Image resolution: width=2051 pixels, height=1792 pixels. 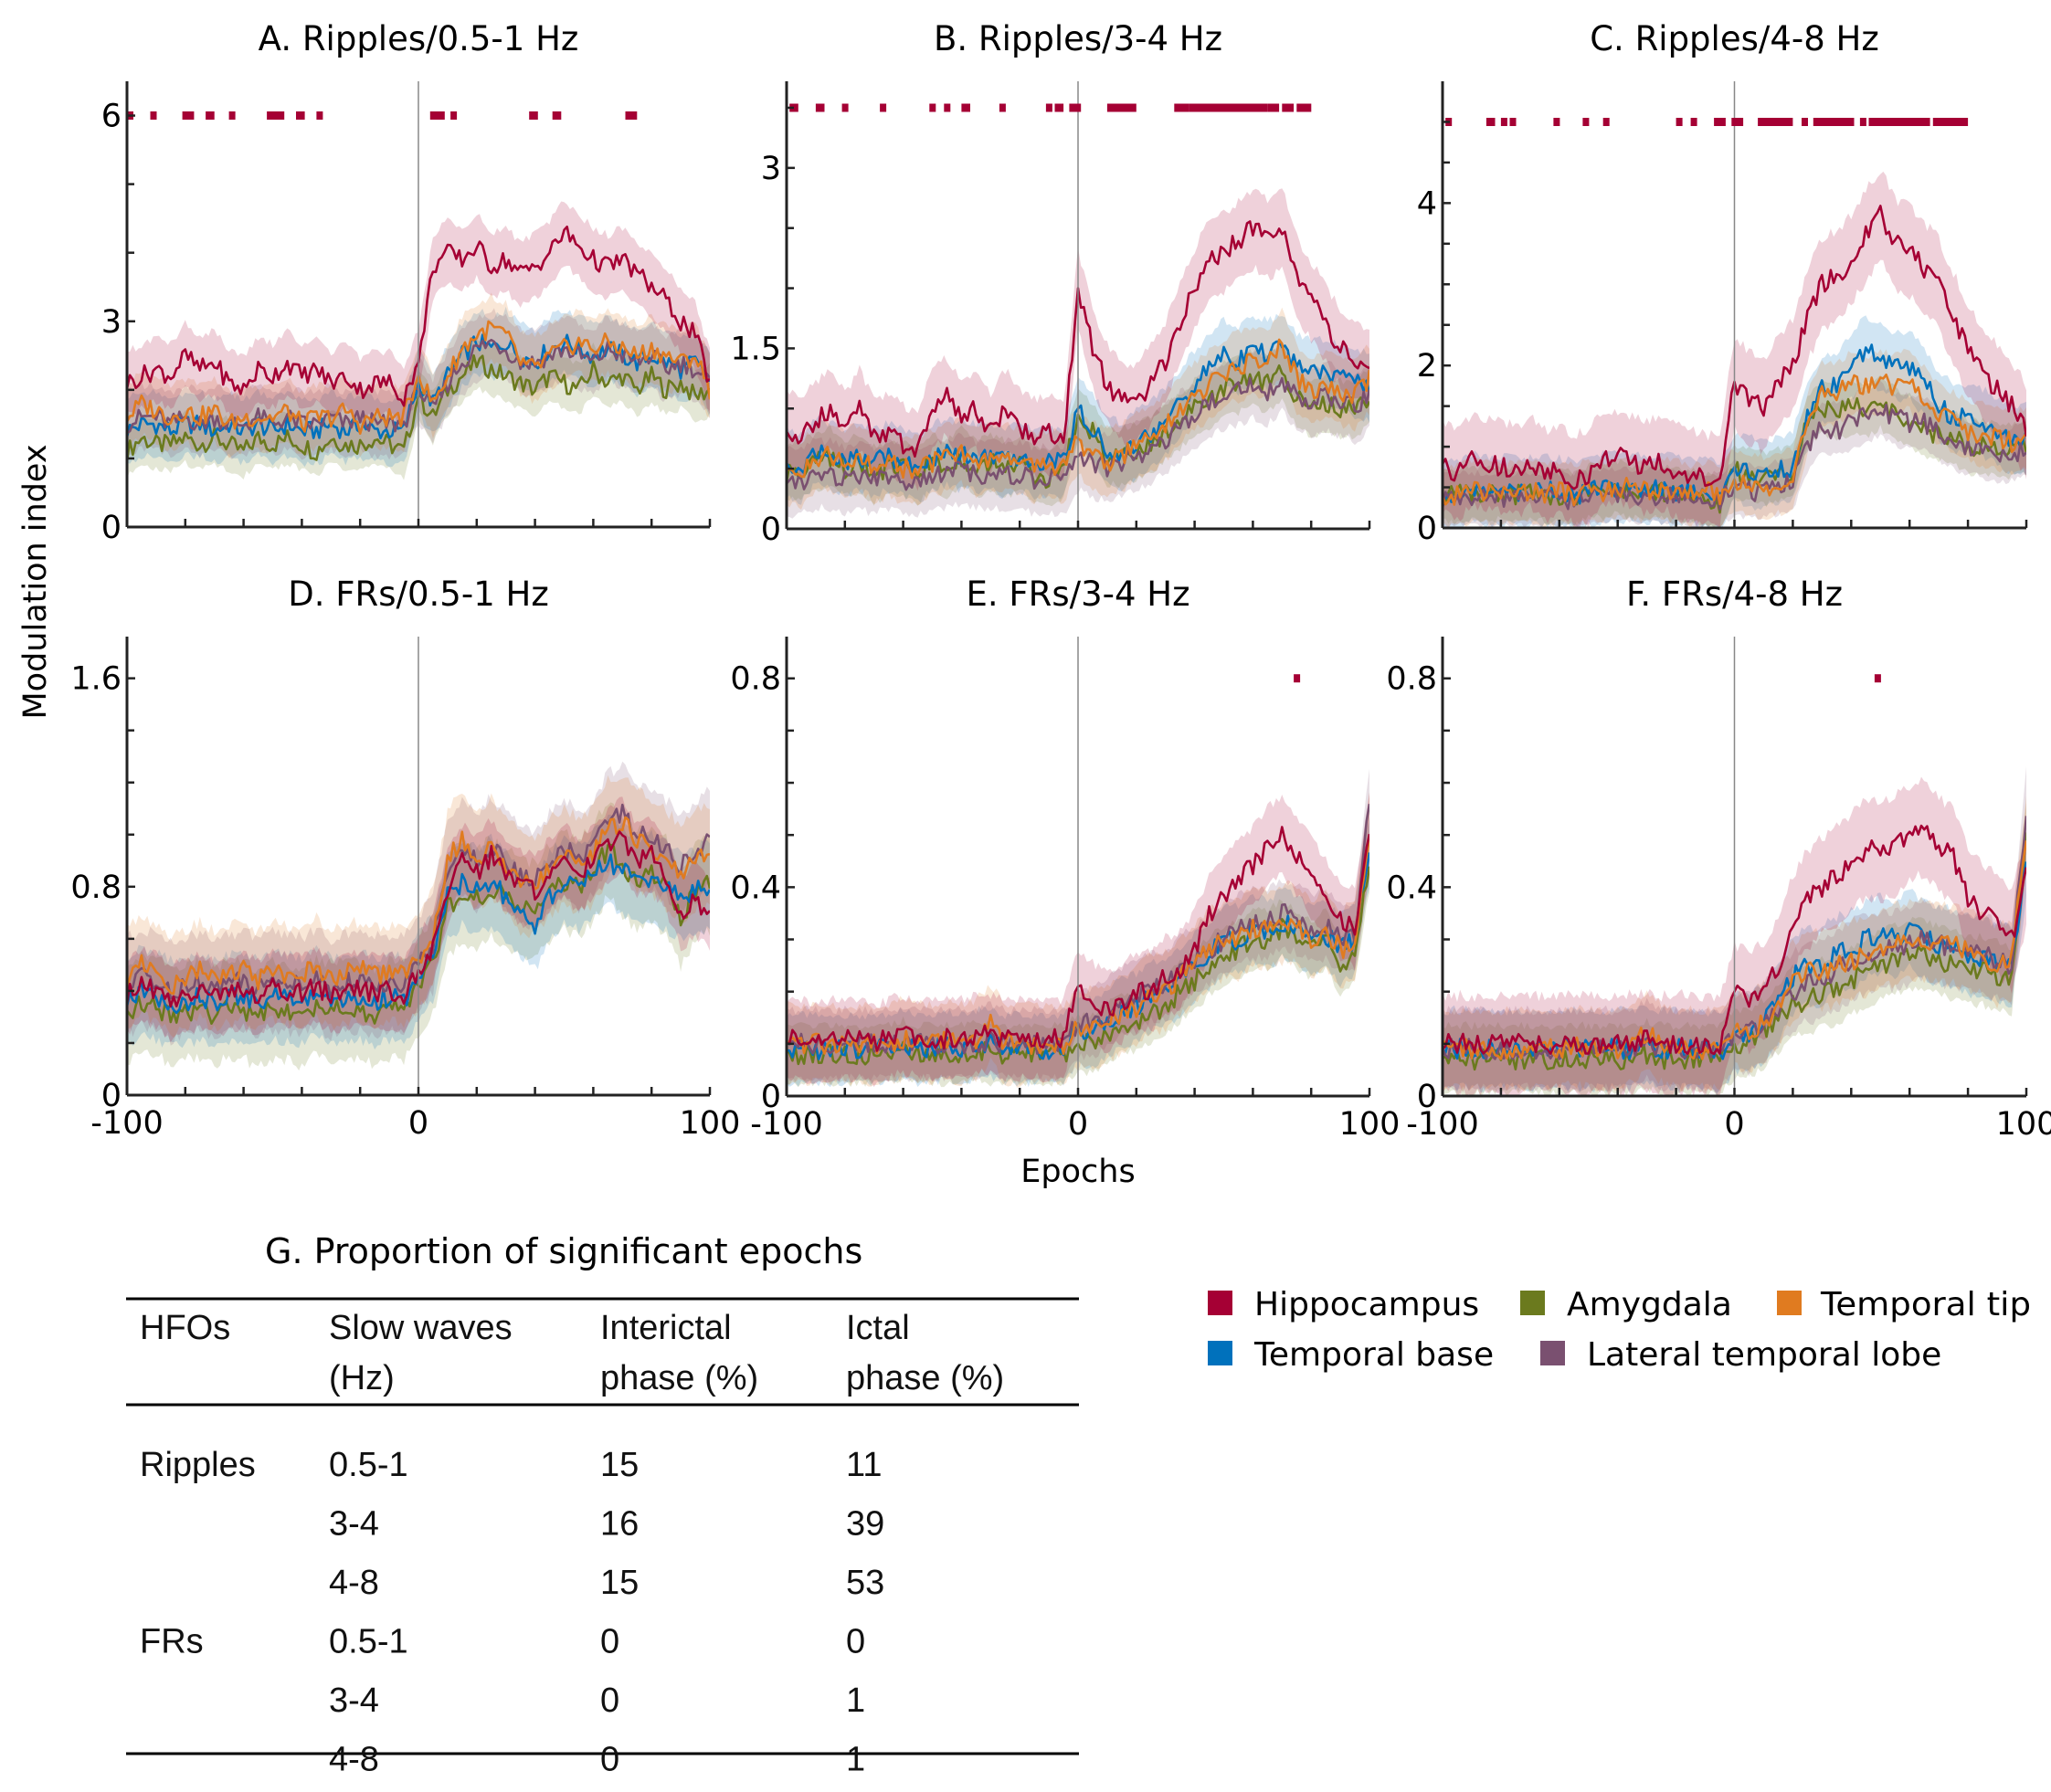 What do you see at coordinates (354, 1524) in the screenshot?
I see `table-cell: 3-4` at bounding box center [354, 1524].